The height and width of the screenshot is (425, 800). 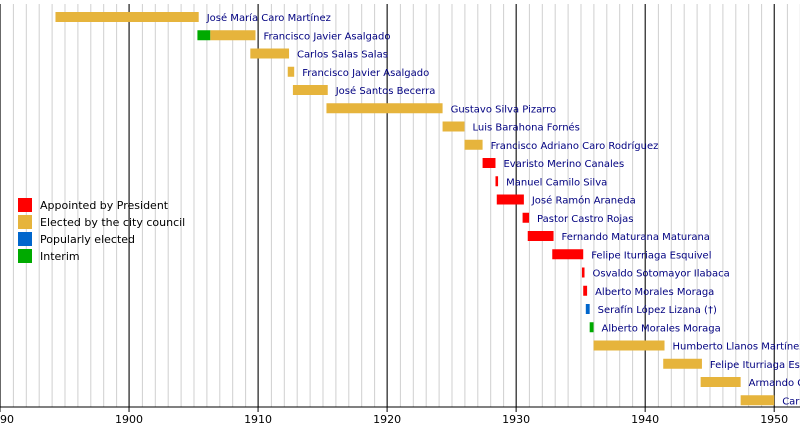 I want to click on legend-label: Interim, so click(x=60, y=256).